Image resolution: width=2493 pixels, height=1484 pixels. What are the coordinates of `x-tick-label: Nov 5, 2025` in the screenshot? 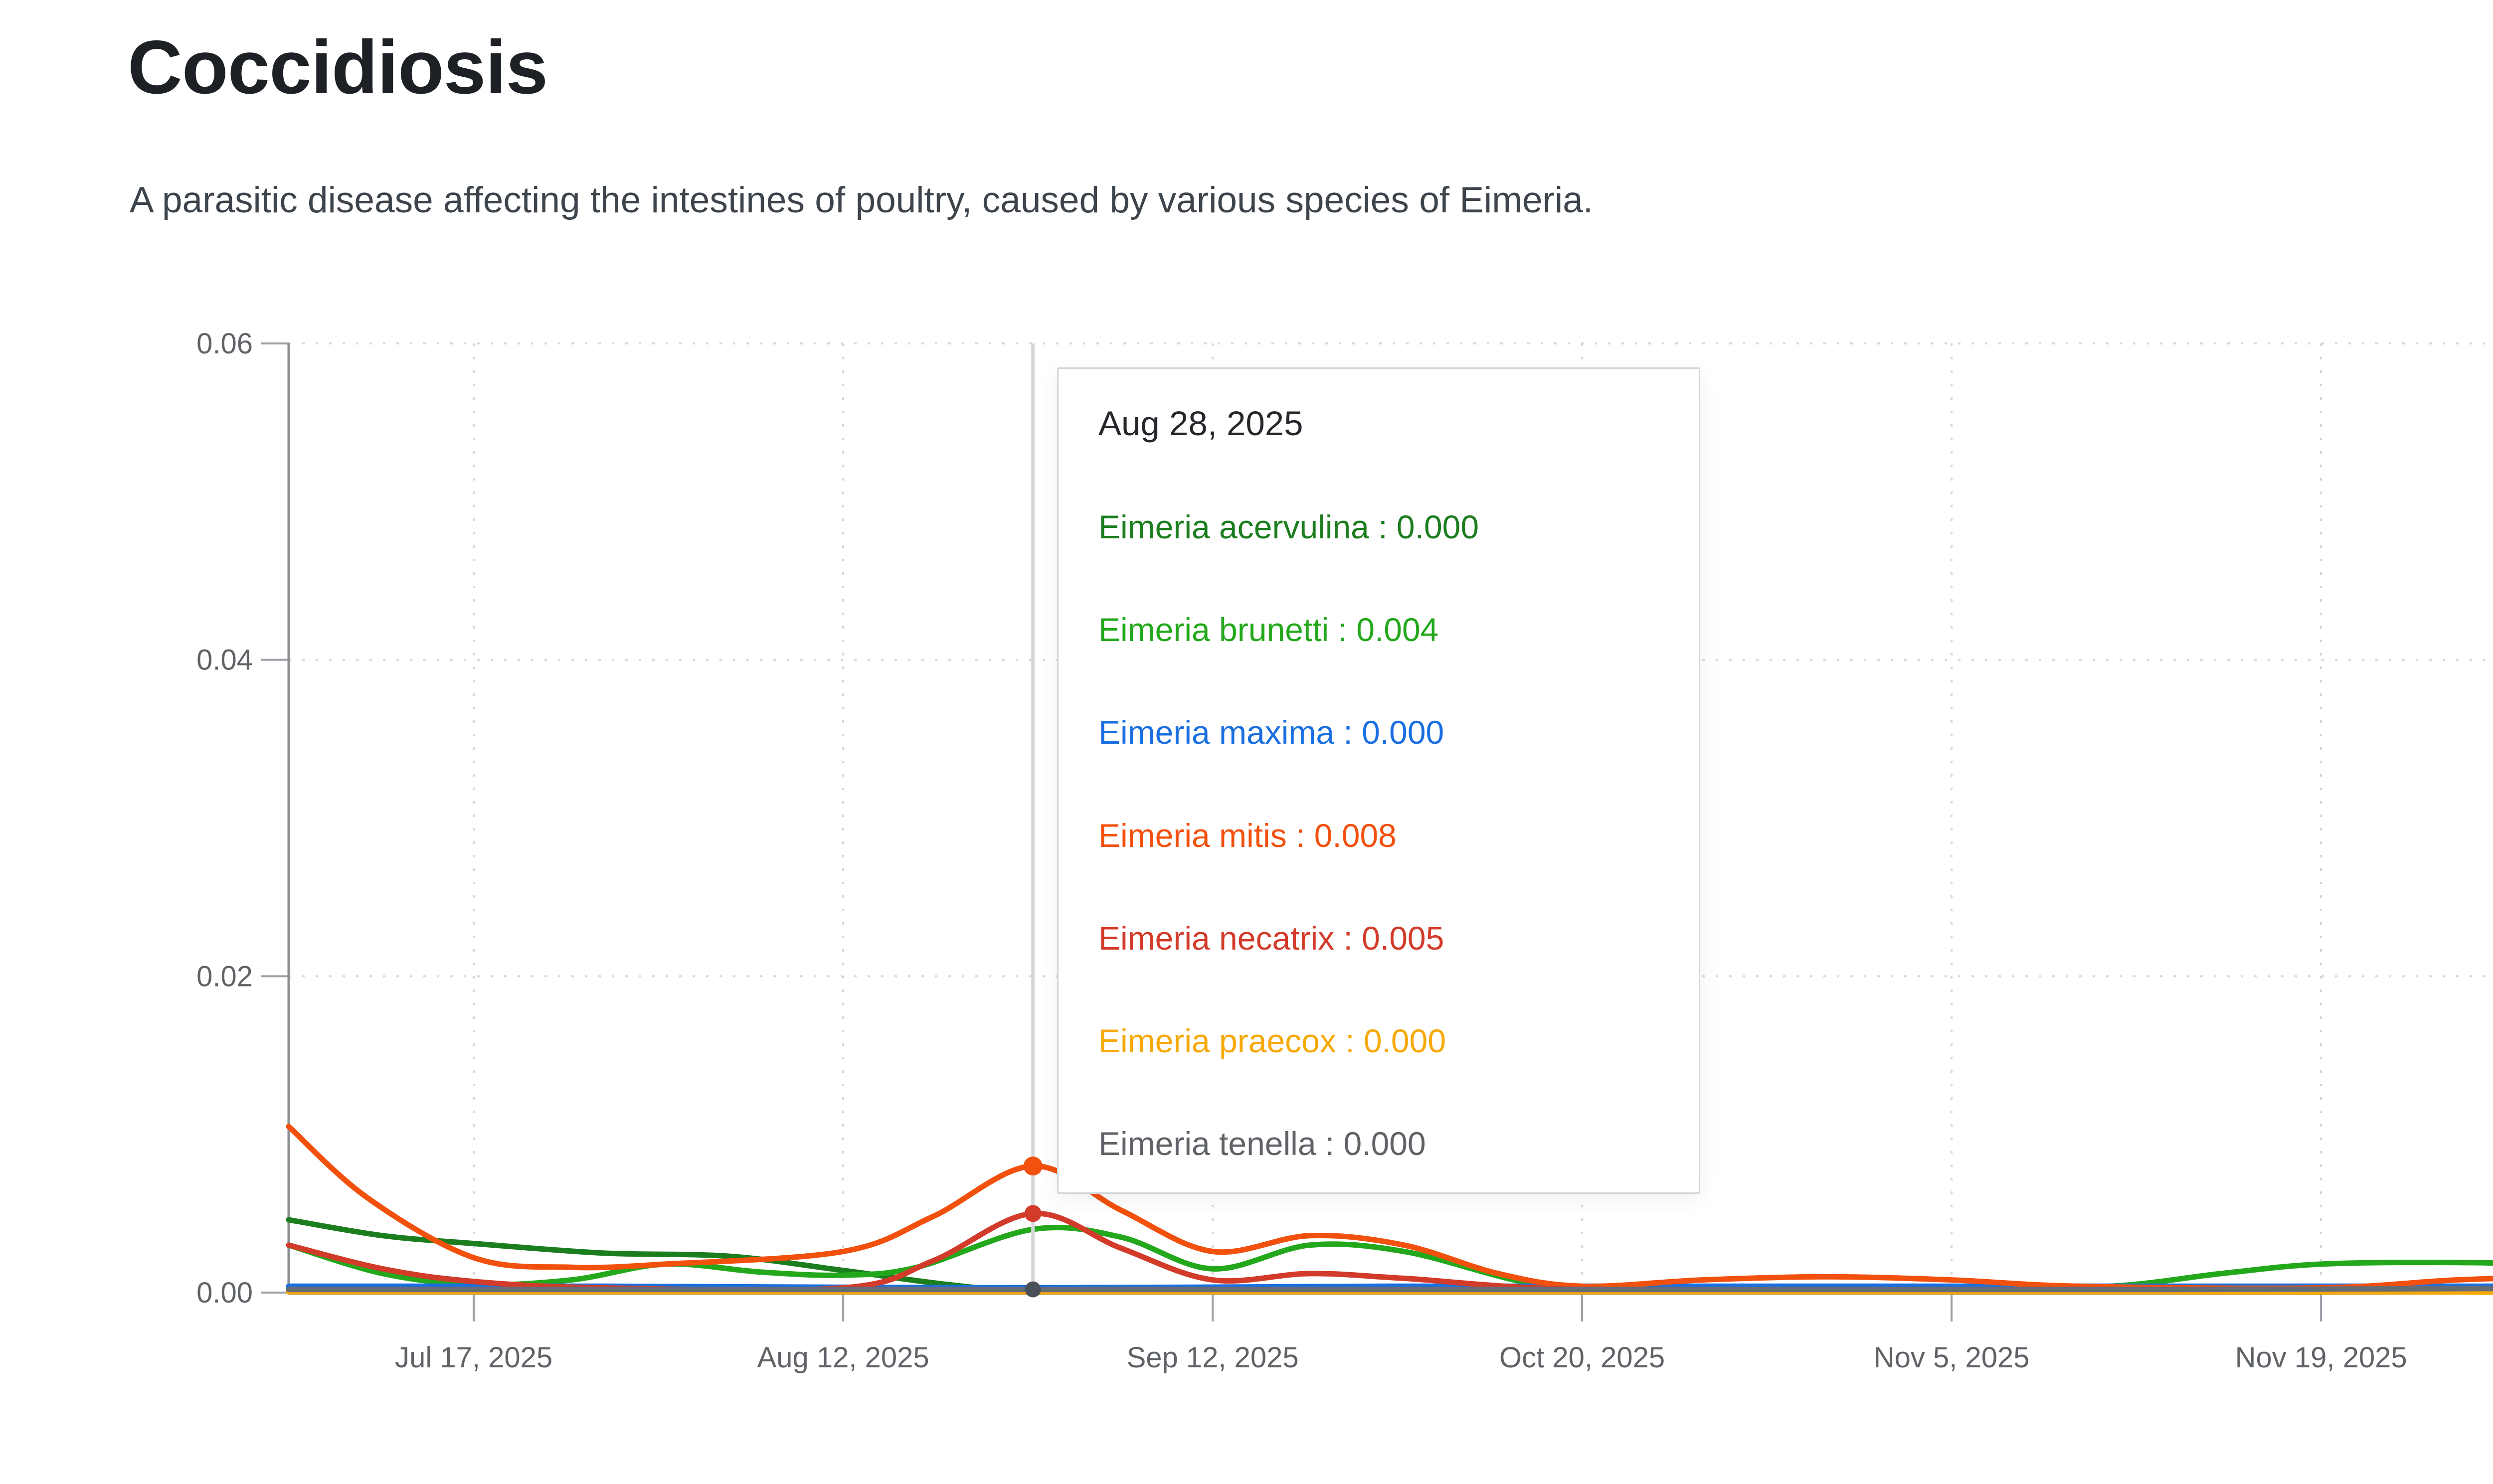 It's located at (1952, 1357).